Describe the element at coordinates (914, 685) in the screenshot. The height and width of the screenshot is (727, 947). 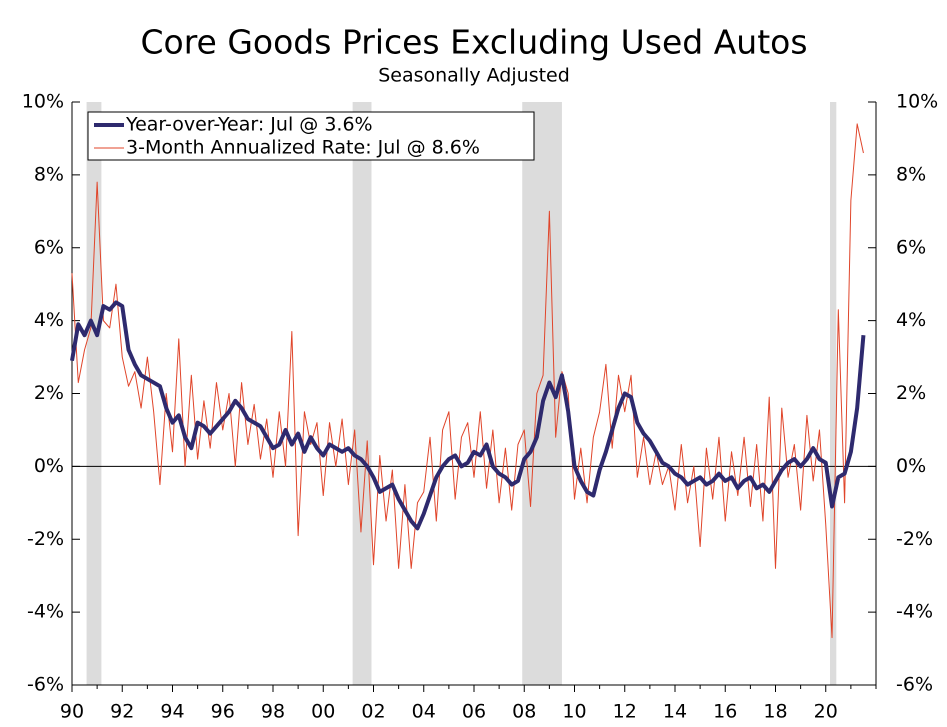
I see `y2-tick-label: -6%` at that location.